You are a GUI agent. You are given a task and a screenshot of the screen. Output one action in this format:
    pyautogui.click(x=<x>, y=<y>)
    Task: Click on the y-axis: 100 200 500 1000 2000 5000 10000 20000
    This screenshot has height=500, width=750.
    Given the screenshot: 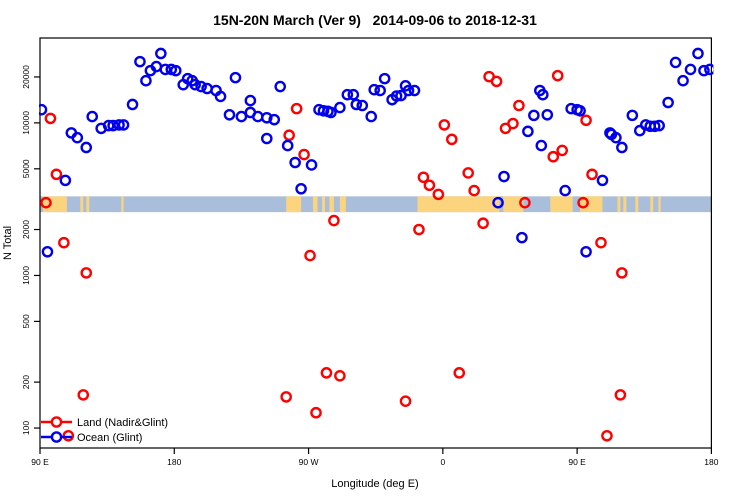 What is the action you would take?
    pyautogui.click(x=30, y=250)
    